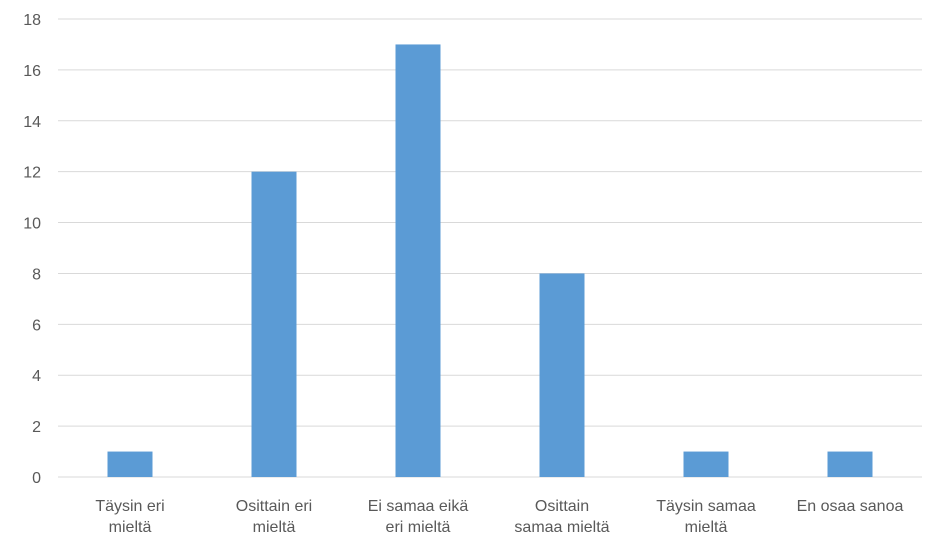 The width and height of the screenshot is (925, 547). I want to click on x-category-label-line: eri mieltä, so click(418, 527).